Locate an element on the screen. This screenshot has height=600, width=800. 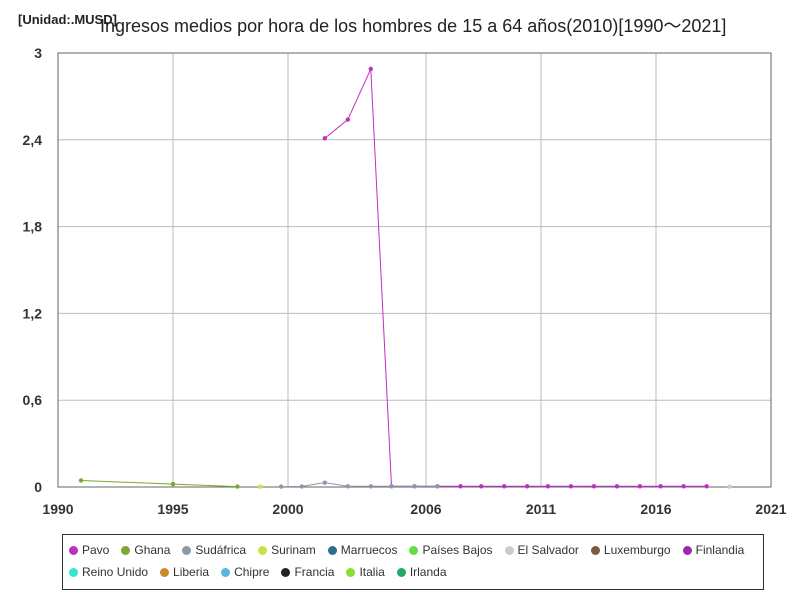
unit-label: [Unidad:.MUSD] is located at coordinates (67, 19).